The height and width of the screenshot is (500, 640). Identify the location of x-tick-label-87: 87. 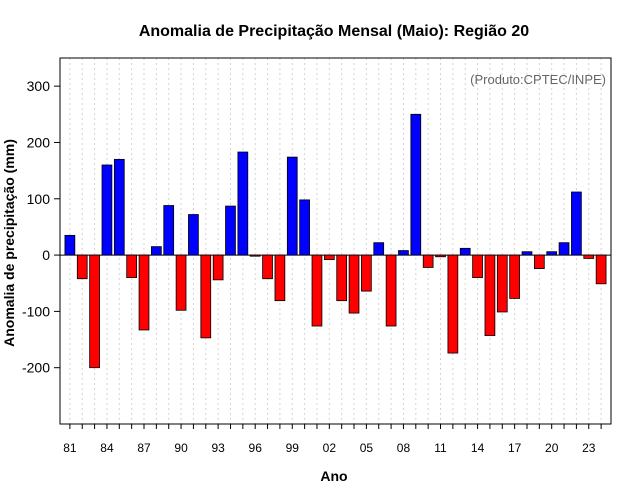
(144, 448).